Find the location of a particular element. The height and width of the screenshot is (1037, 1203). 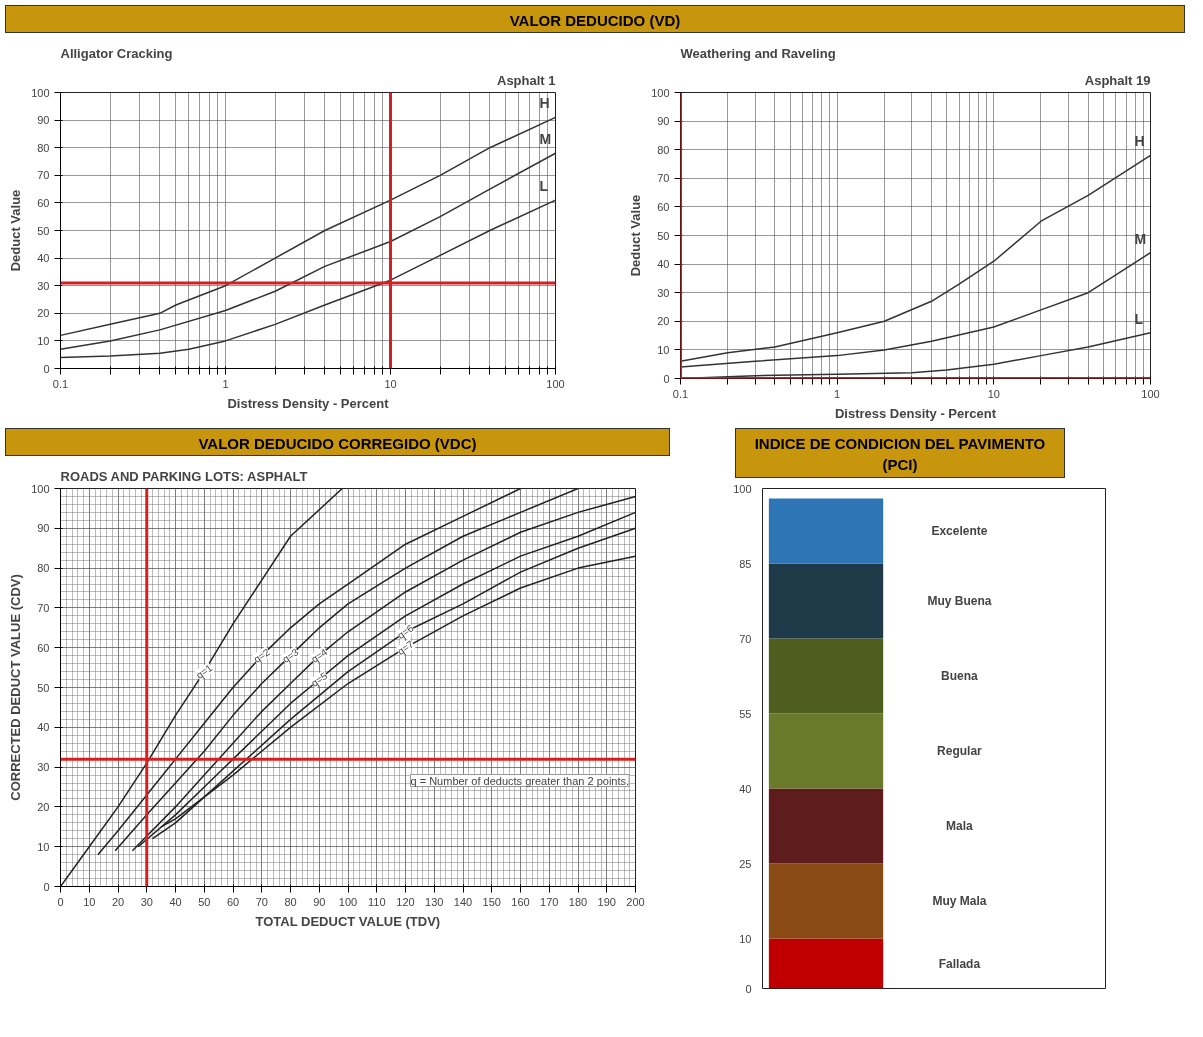

text: Buena is located at coordinates (960, 676).